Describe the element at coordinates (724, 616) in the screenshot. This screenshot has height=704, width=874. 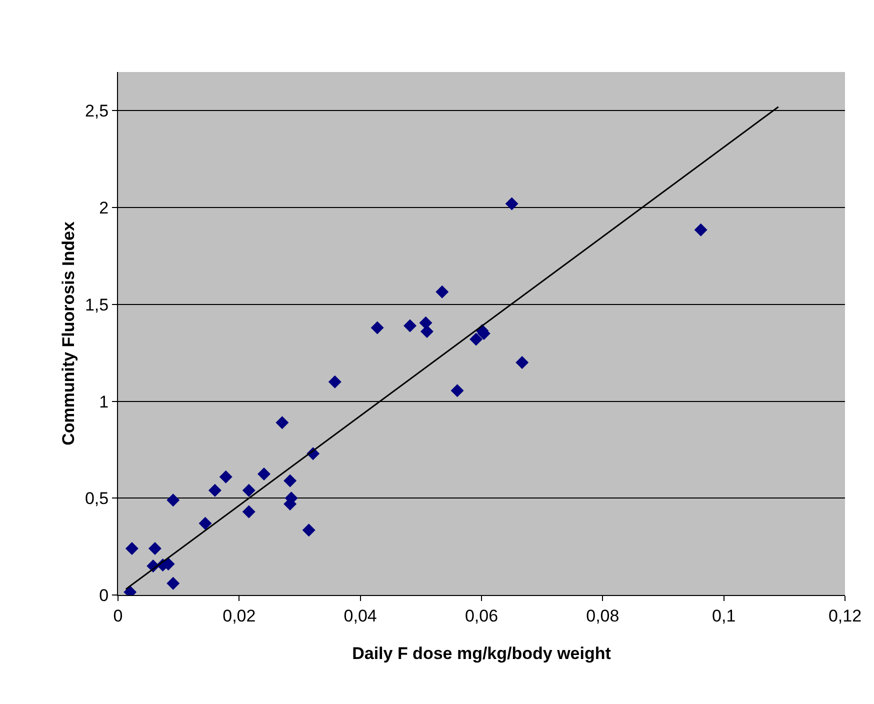
I see `x-tick-label: 0,1` at that location.